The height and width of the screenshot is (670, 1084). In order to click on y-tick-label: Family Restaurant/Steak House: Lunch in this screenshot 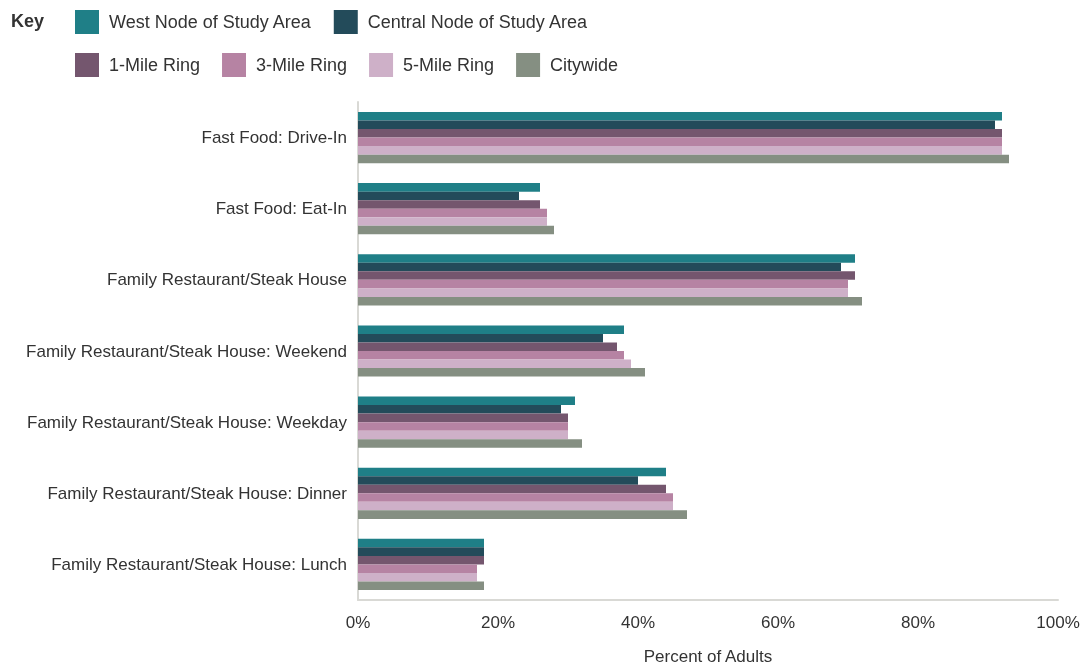, I will do `click(199, 564)`.